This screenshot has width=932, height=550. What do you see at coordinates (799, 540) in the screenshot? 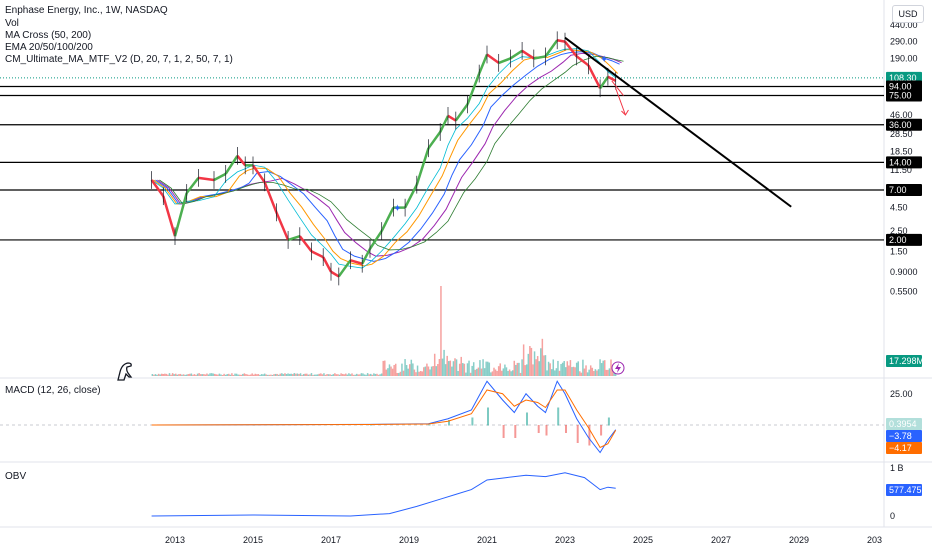
I see `time-axis-tick: 2029` at bounding box center [799, 540].